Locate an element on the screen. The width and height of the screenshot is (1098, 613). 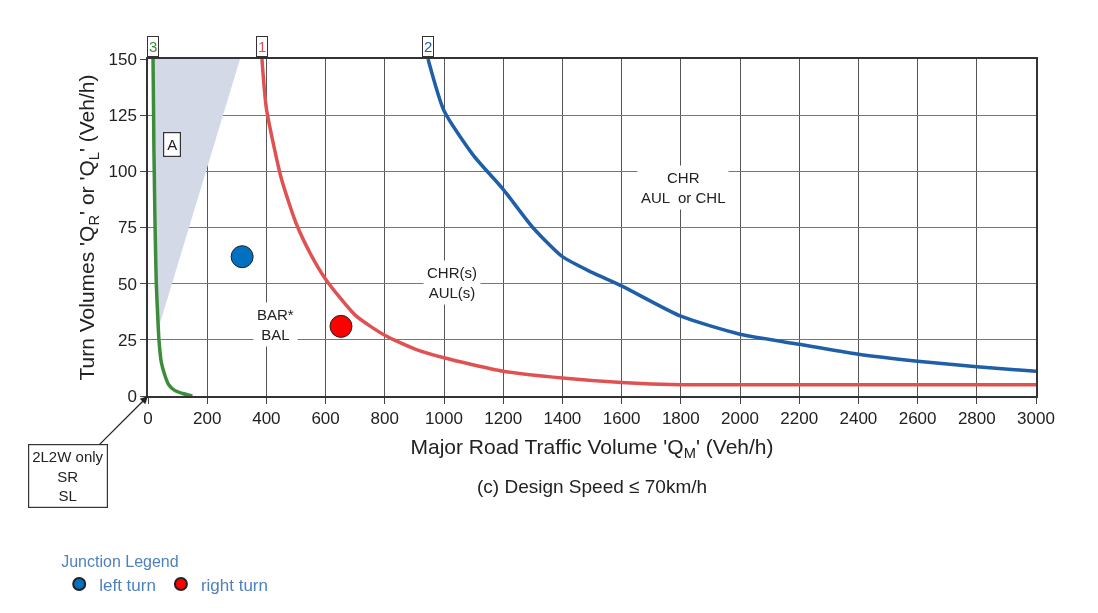
annotation: A is located at coordinates (172, 145).